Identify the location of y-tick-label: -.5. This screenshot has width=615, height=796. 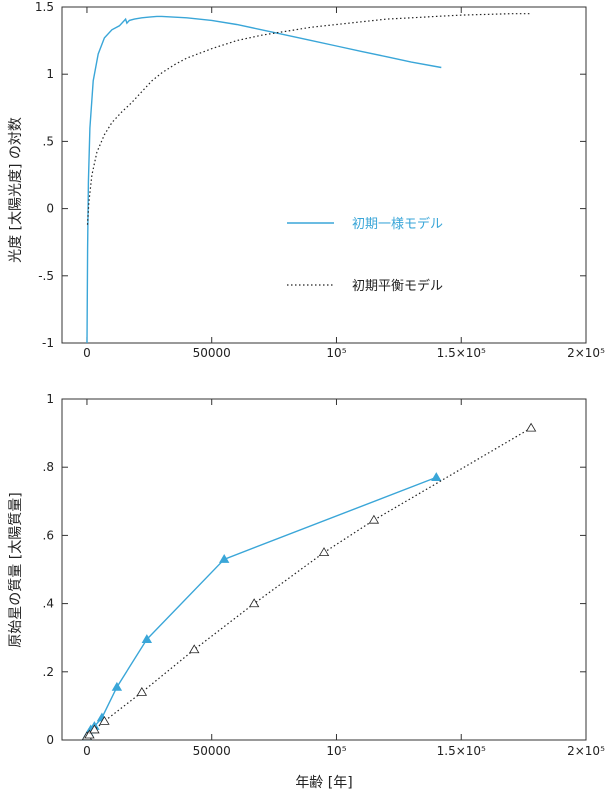
(46, 276).